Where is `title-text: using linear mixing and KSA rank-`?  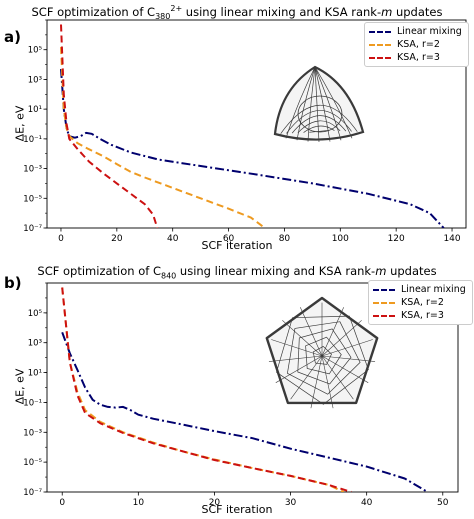
title-text: using linear mixing and KSA rank- is located at coordinates (282, 11).